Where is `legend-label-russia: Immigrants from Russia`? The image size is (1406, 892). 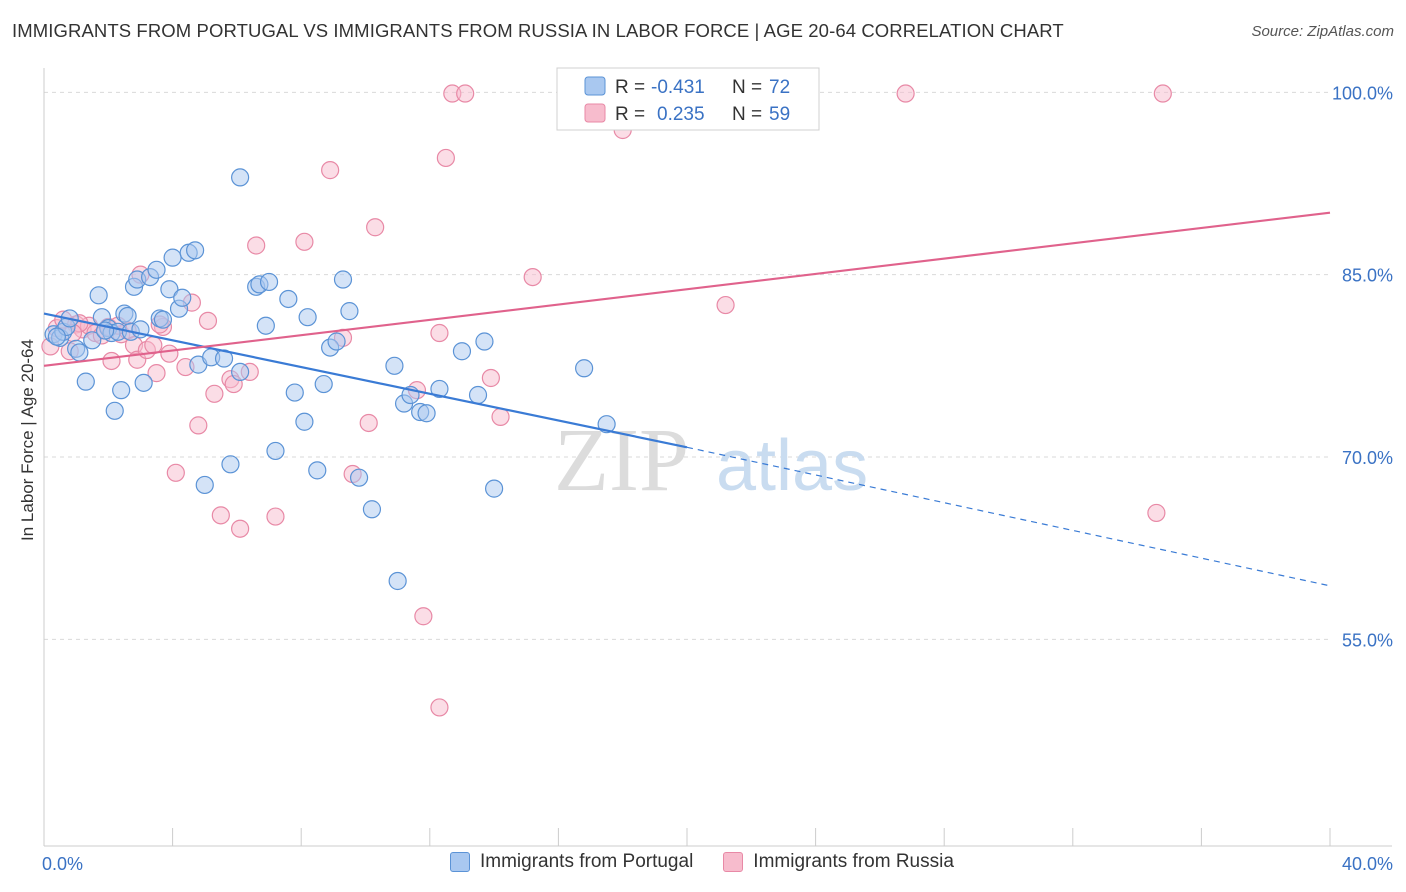
legend-label-russia: Immigrants from Russia is located at coordinates (853, 861).